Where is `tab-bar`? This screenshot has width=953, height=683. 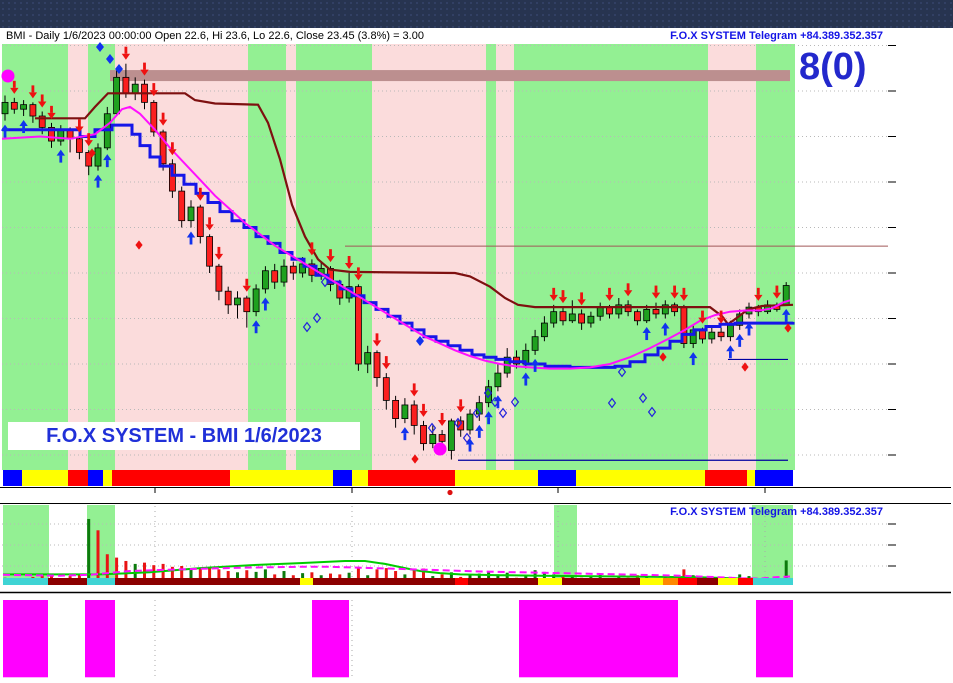
tab-bar is located at coordinates (476, 14).